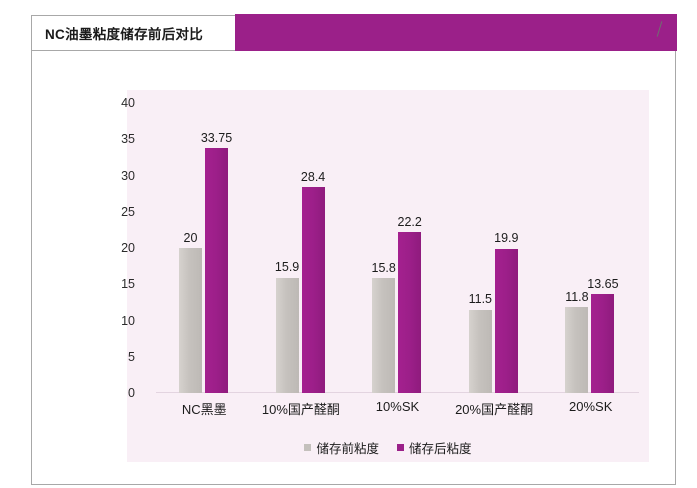 This screenshot has height=488, width=697. I want to click on bar-label: 15.9, so click(287, 267).